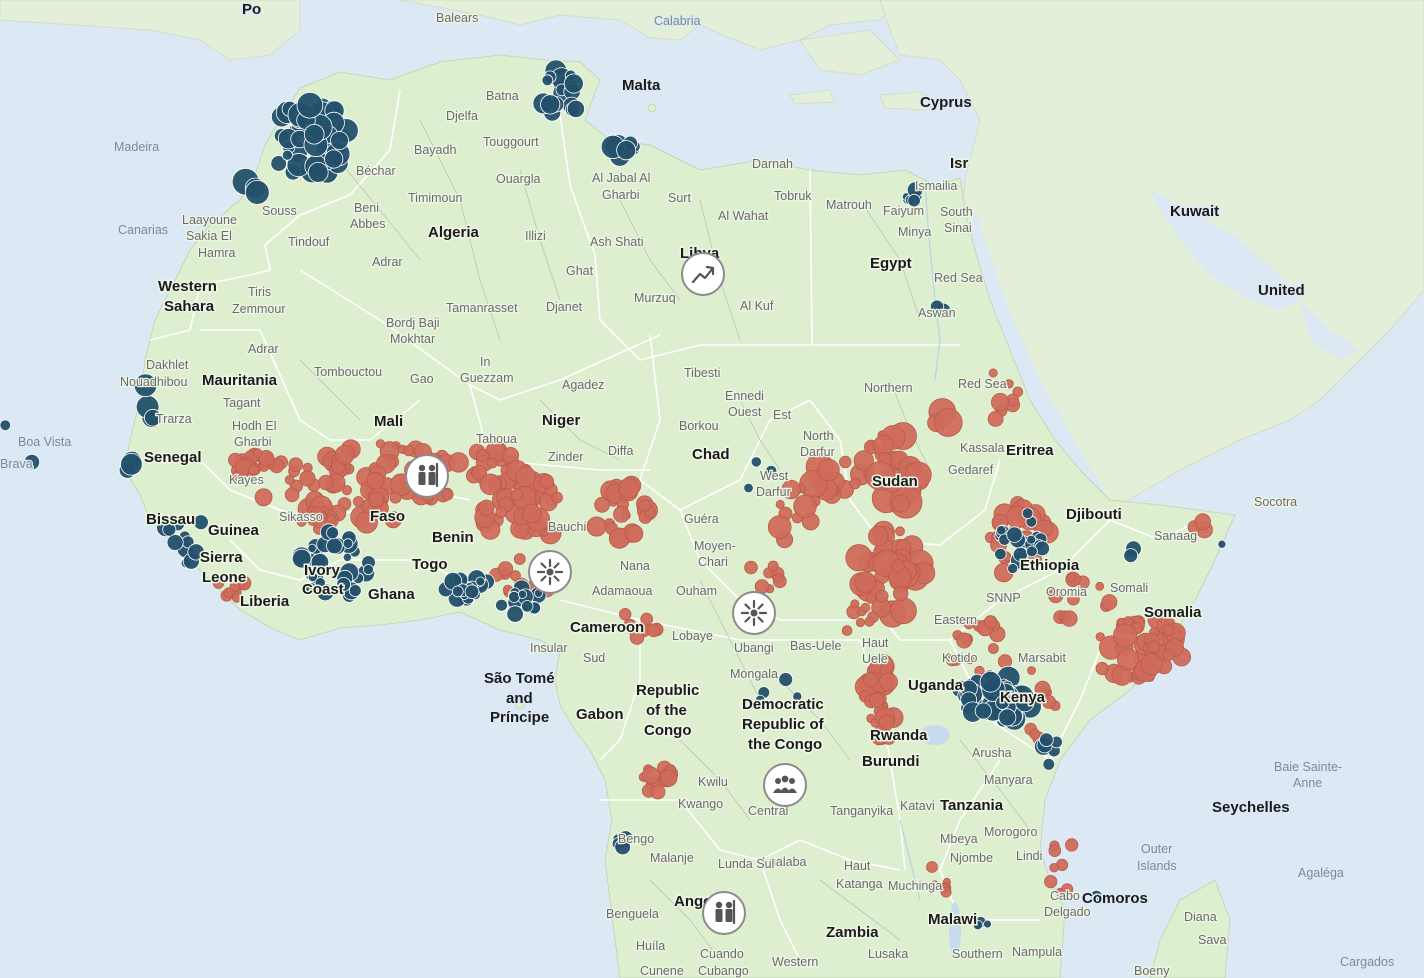  Describe the element at coordinates (427, 476) in the screenshot. I see `armed-group-icon` at that location.